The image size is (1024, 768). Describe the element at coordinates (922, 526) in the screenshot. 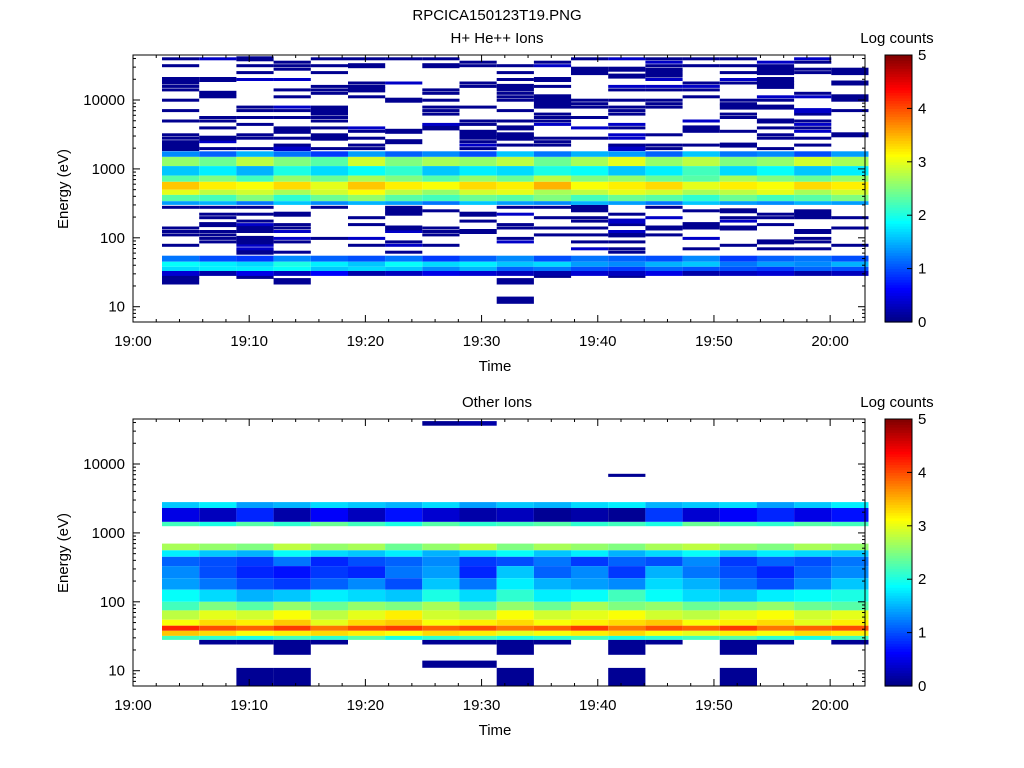

I see `colorbar-tick-label: 3` at that location.